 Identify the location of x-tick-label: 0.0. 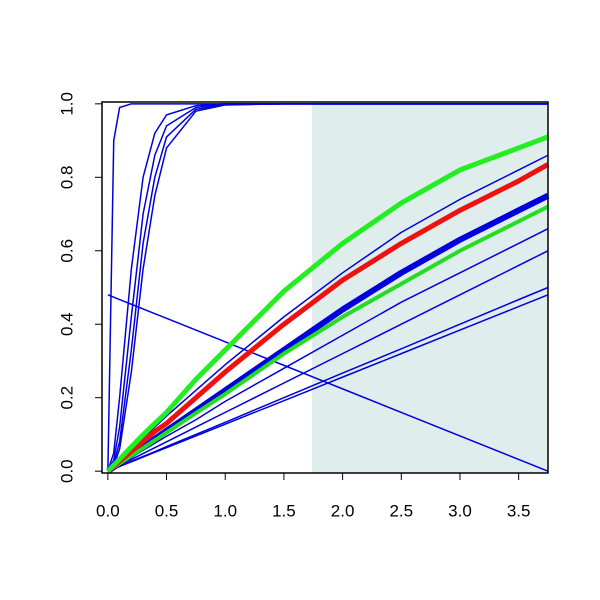
(108, 510).